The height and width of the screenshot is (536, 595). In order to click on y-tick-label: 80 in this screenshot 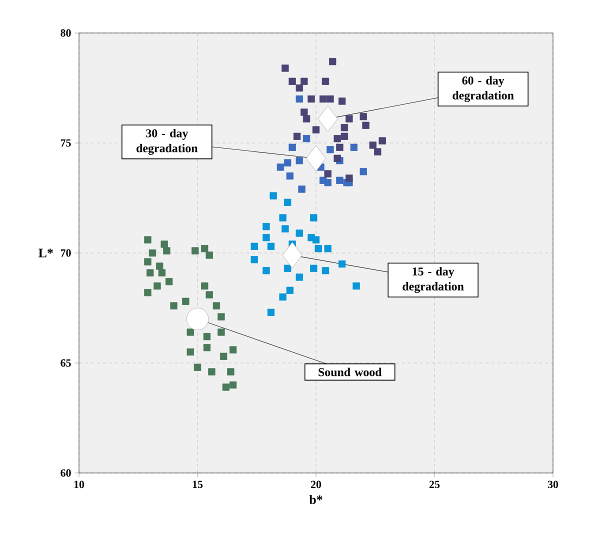, I will do `click(65, 33)`.